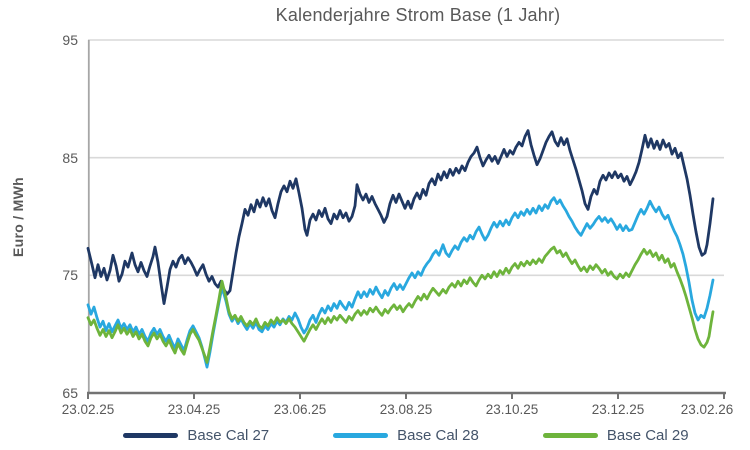  Describe the element at coordinates (228, 435) in the screenshot. I see `legend-label: Base Cal 27` at that location.